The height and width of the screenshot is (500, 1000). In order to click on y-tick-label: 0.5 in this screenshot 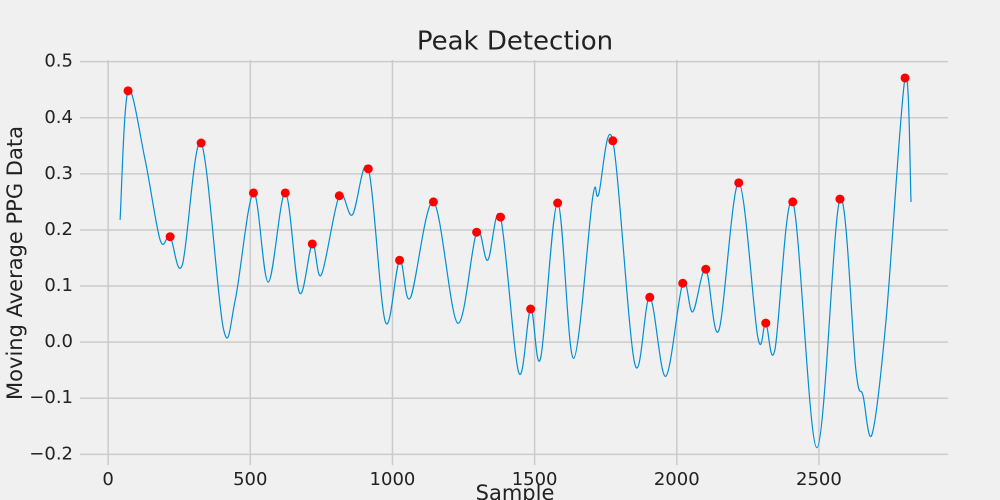, I will do `click(58, 61)`.